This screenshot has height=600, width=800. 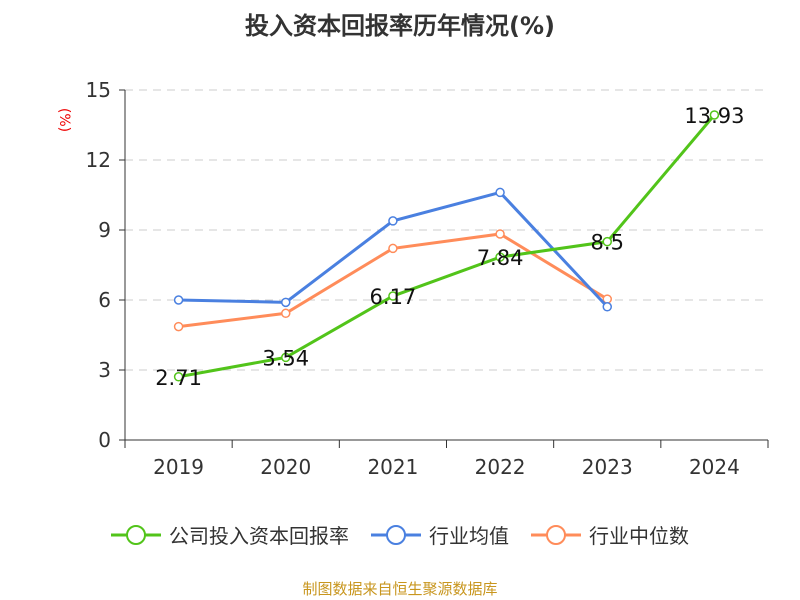 I want to click on legend-item: 公司投入资本回报率, so click(x=230, y=534).